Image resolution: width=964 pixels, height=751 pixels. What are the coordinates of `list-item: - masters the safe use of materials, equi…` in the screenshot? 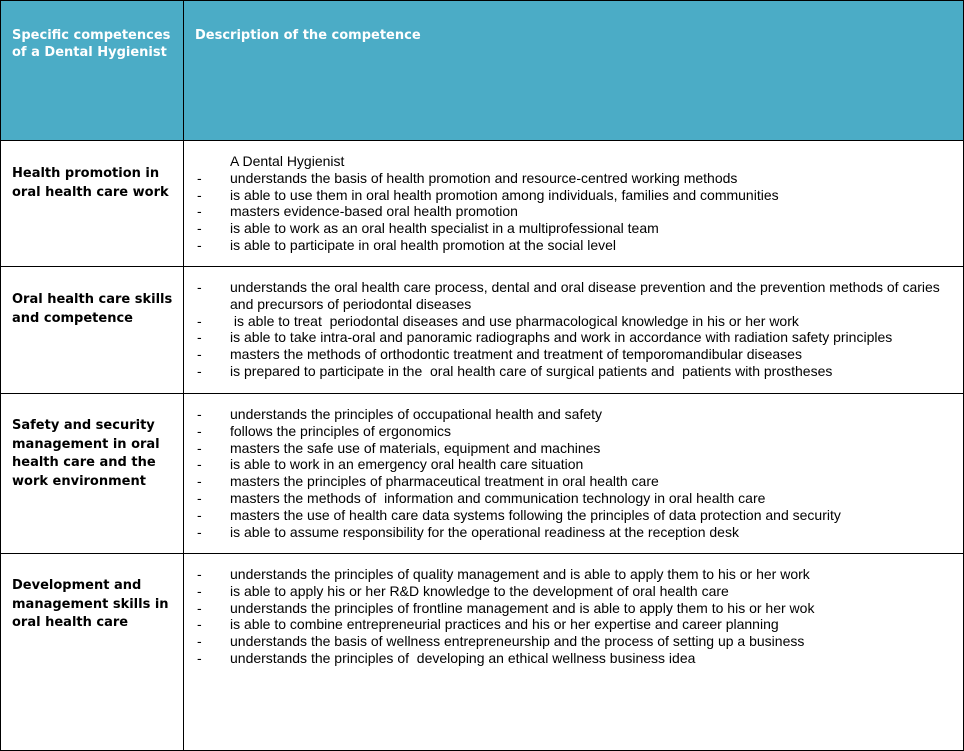 It's located at (567, 448).